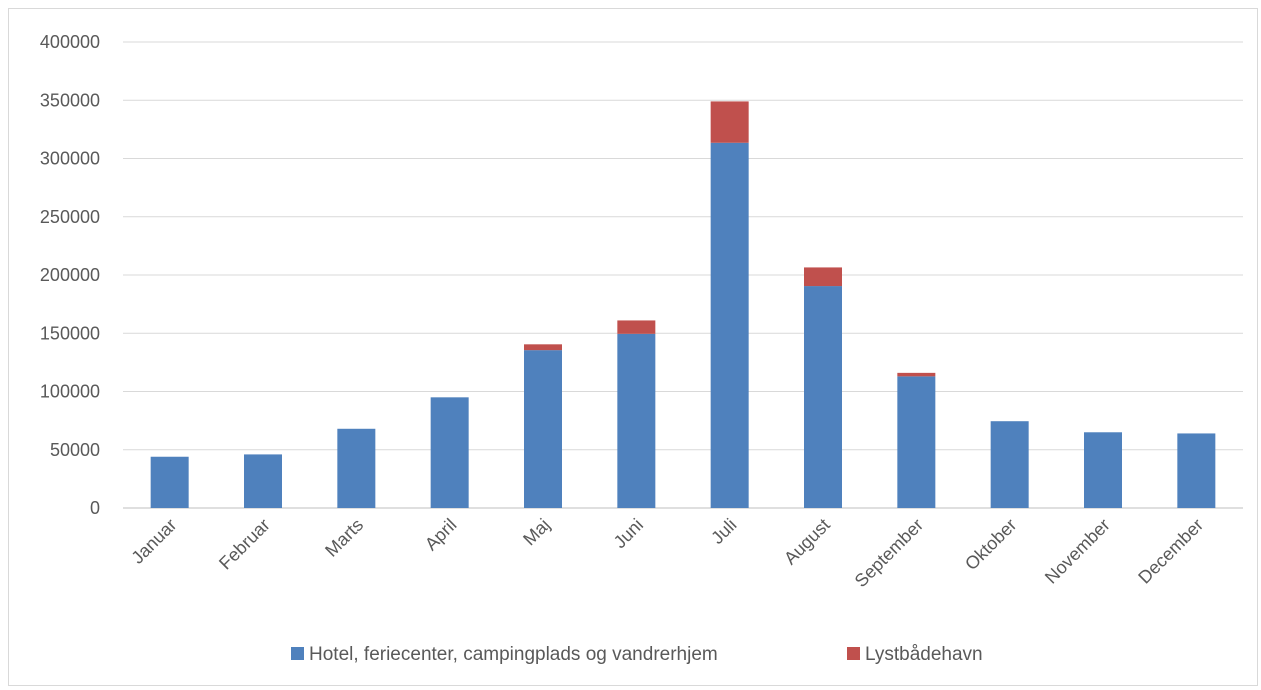 This screenshot has width=1261, height=690. What do you see at coordinates (889, 553) in the screenshot?
I see `x-tick-label: September` at bounding box center [889, 553].